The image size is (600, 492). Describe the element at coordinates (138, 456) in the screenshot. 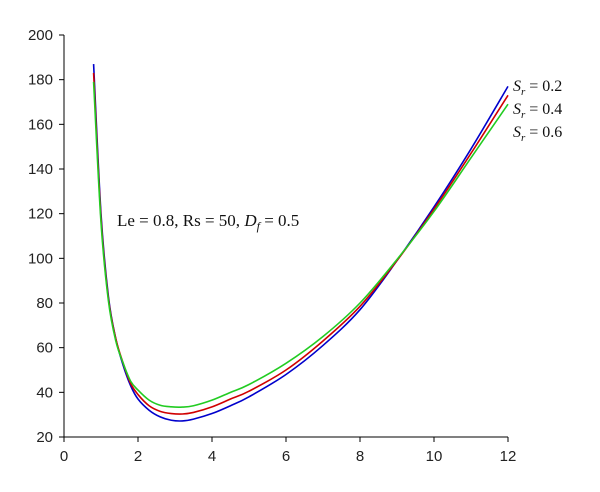

I see `x-tick-label: 2` at that location.